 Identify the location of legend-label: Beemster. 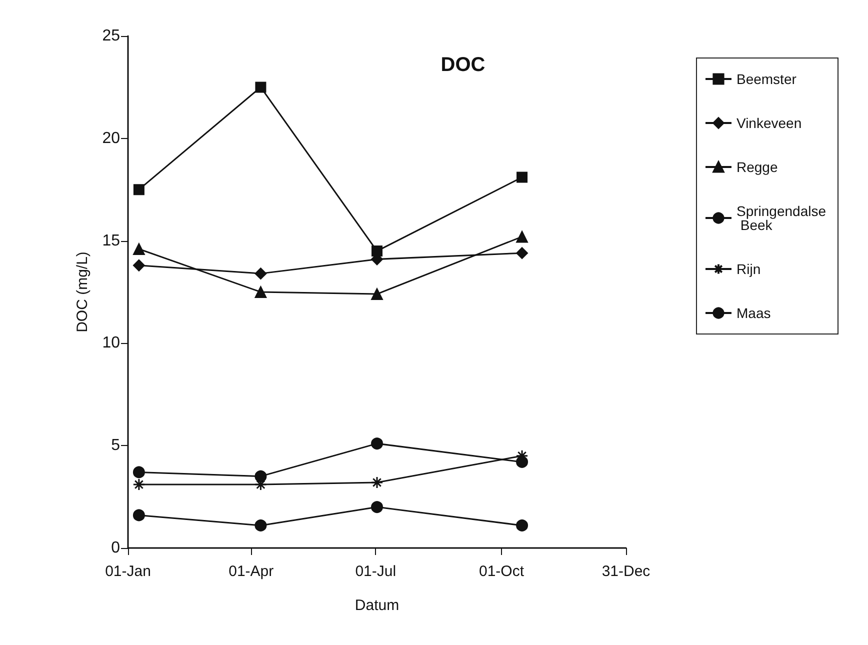
(766, 79).